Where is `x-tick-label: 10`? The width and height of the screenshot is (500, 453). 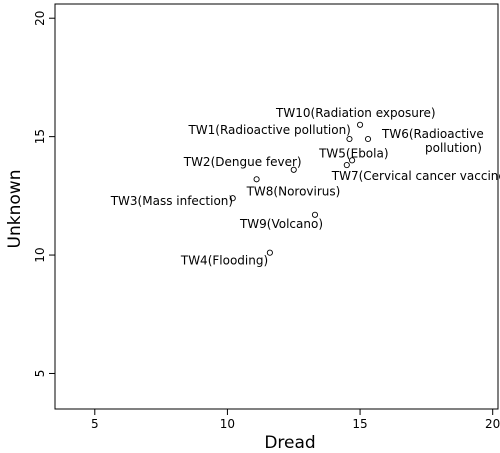 x-tick-label: 10 is located at coordinates (227, 424).